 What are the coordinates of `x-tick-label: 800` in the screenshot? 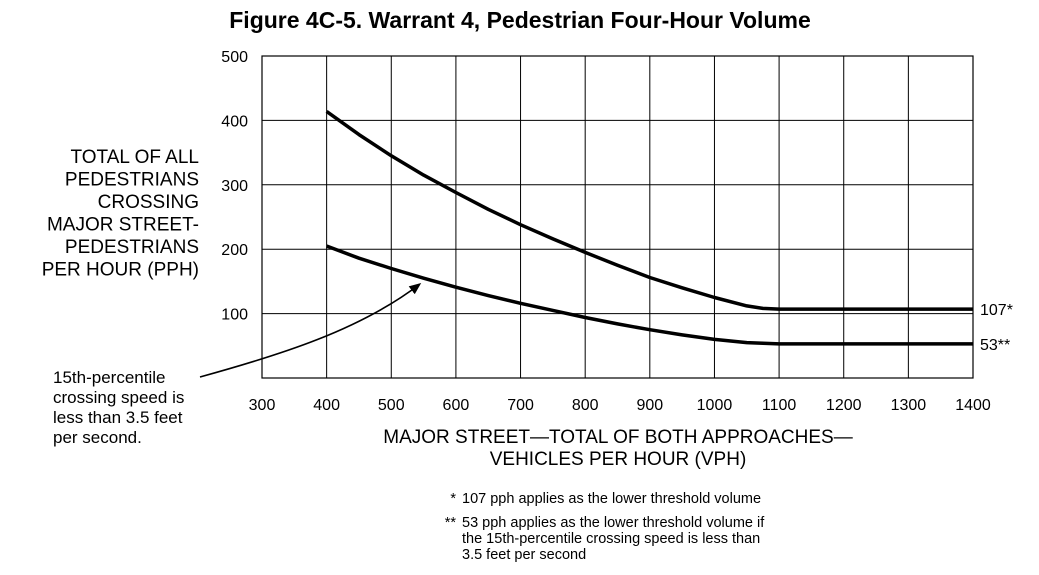 It's located at (585, 405).